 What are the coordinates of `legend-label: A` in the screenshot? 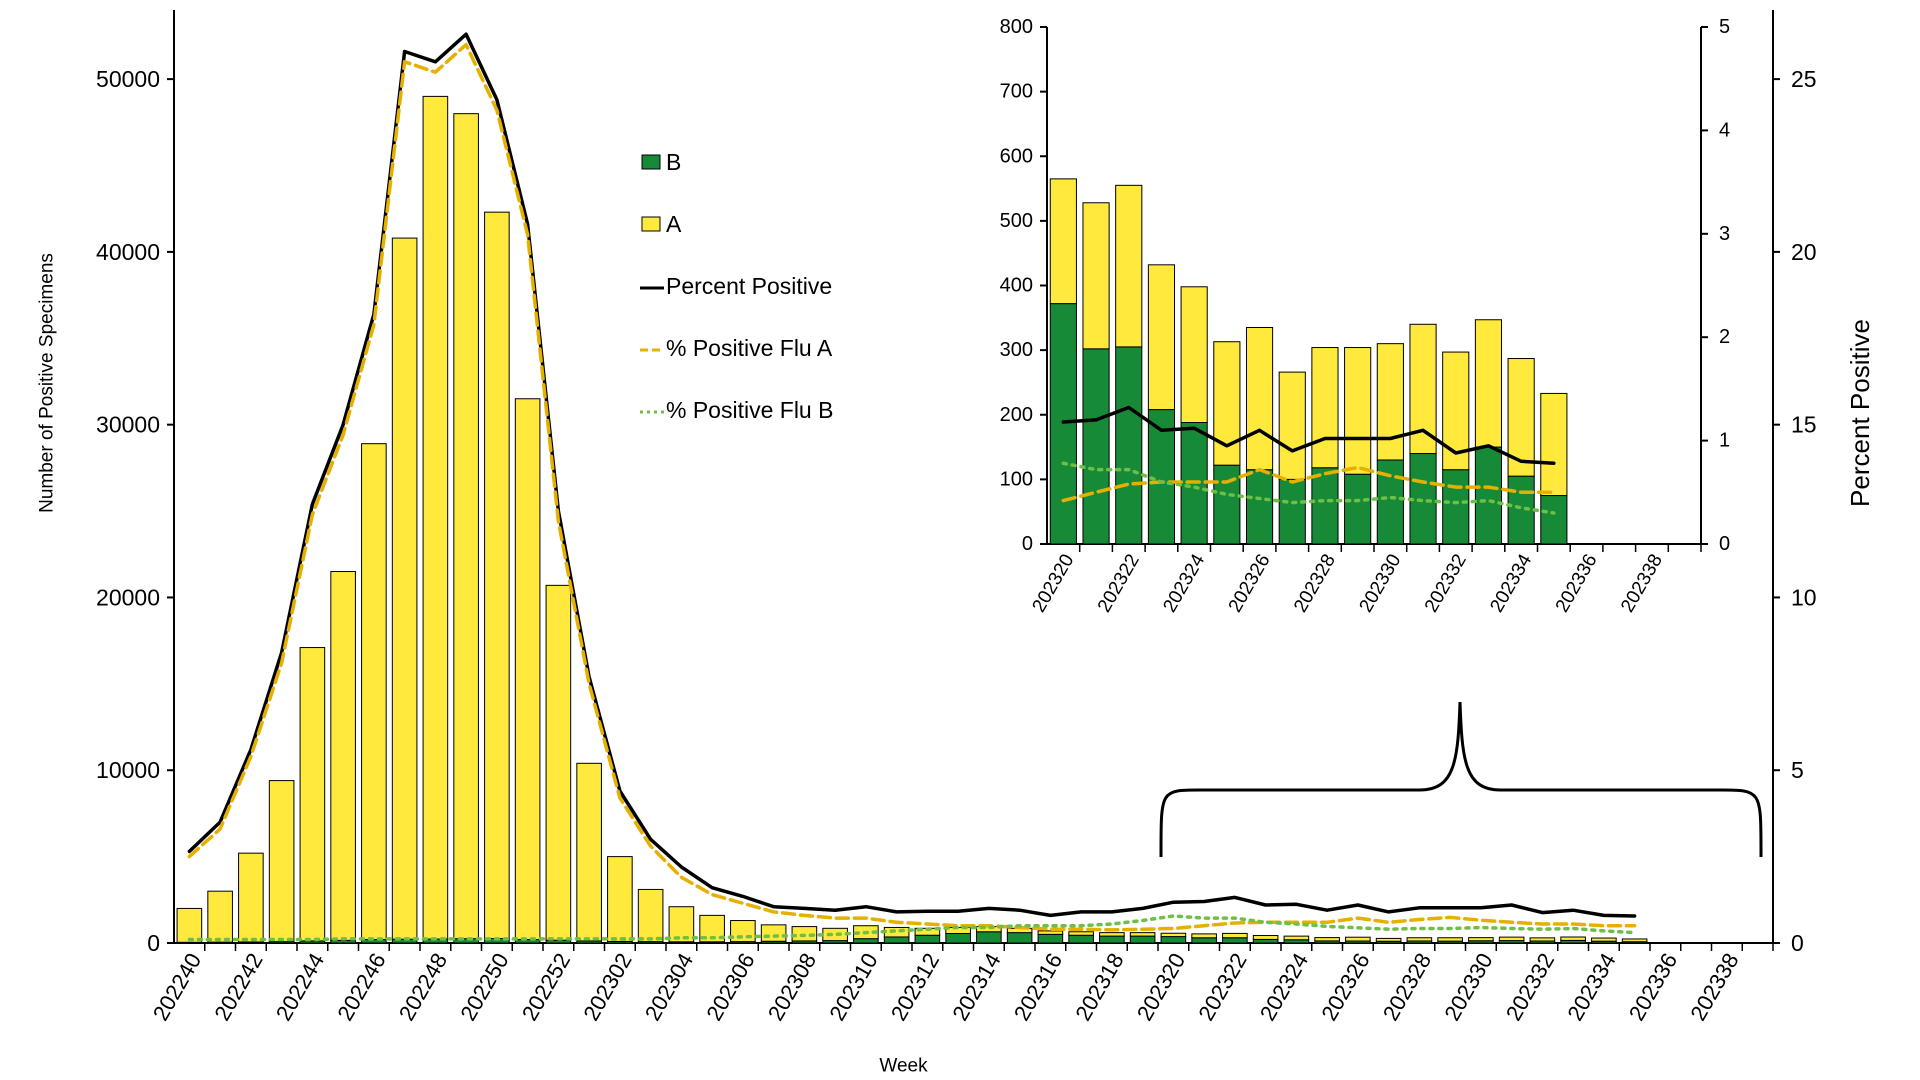 It's located at (674, 224).